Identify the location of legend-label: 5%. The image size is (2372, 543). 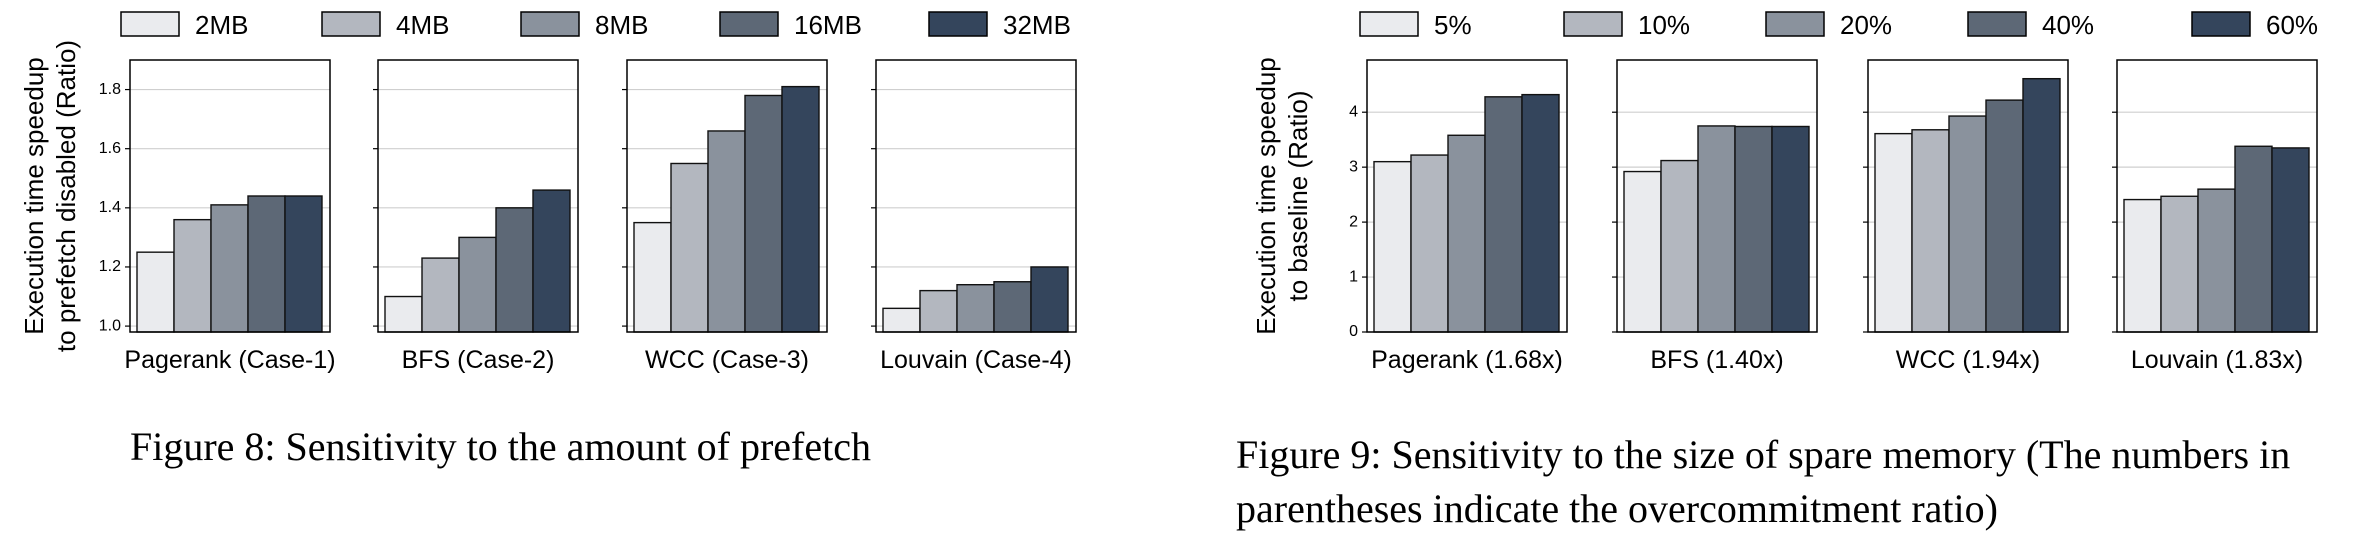
(1453, 25).